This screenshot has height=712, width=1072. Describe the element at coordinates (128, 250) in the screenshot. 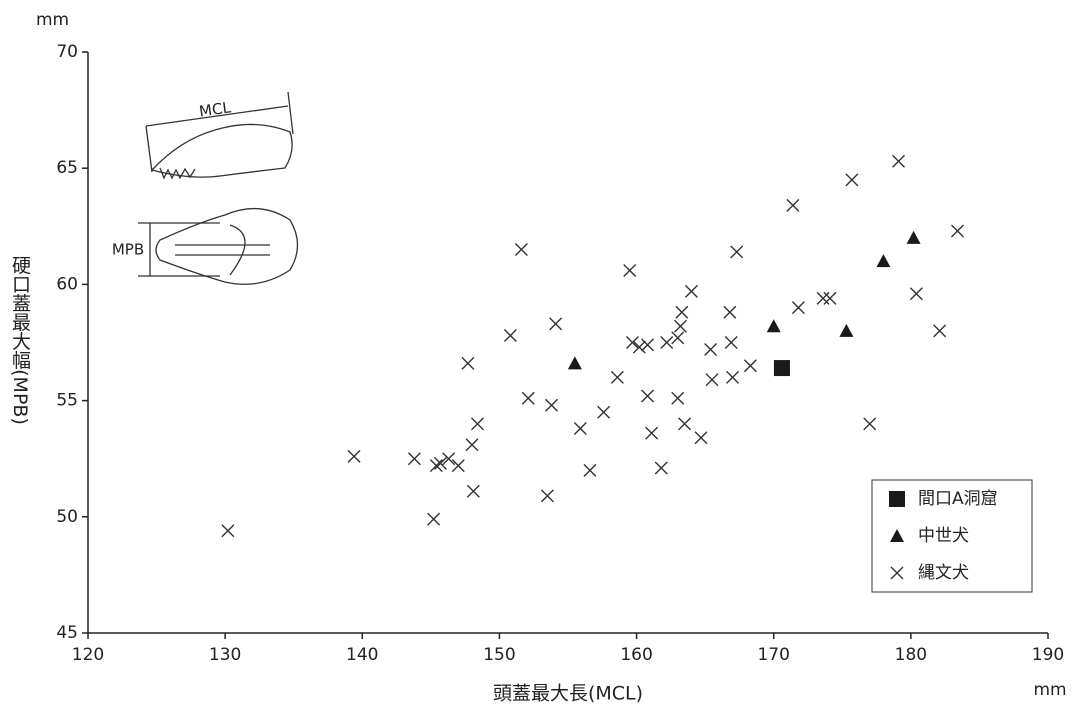

I see `annotation: MPB` at that location.